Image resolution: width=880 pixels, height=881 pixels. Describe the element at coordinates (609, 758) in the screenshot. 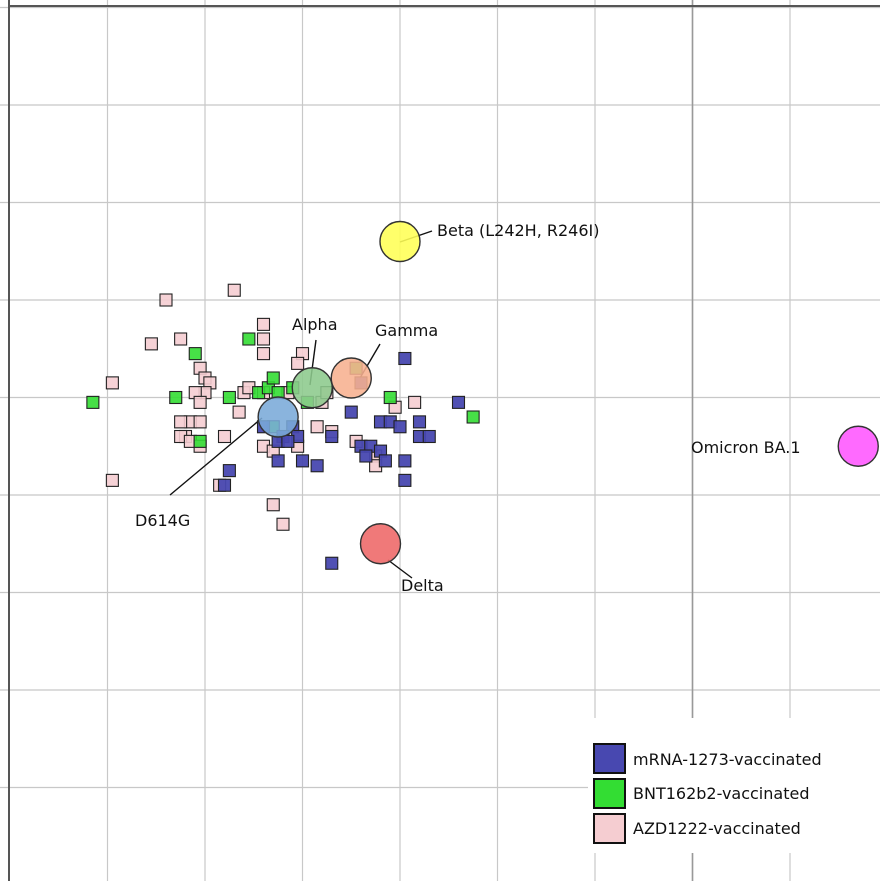

I see `legend-swatch-mrna` at that location.